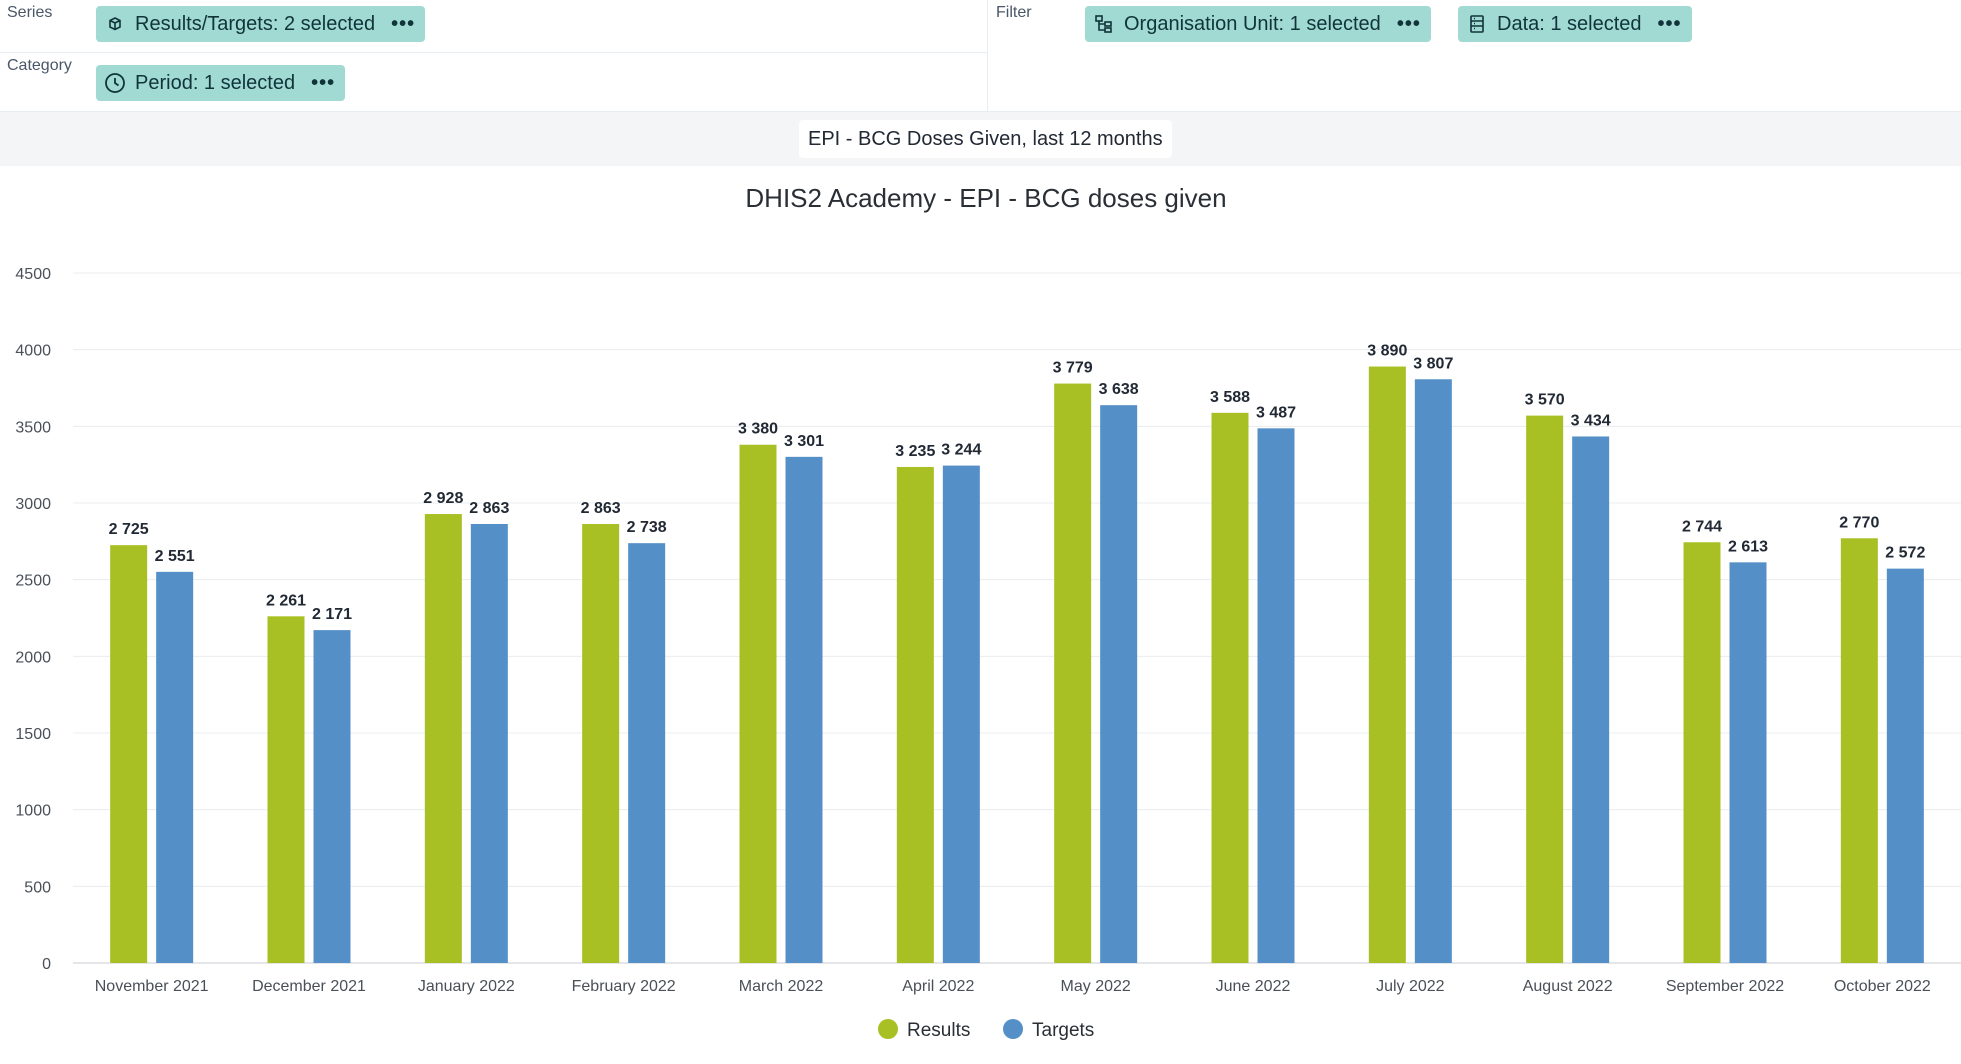 The height and width of the screenshot is (1064, 1961). What do you see at coordinates (443, 498) in the screenshot?
I see `data-label: 2 928` at bounding box center [443, 498].